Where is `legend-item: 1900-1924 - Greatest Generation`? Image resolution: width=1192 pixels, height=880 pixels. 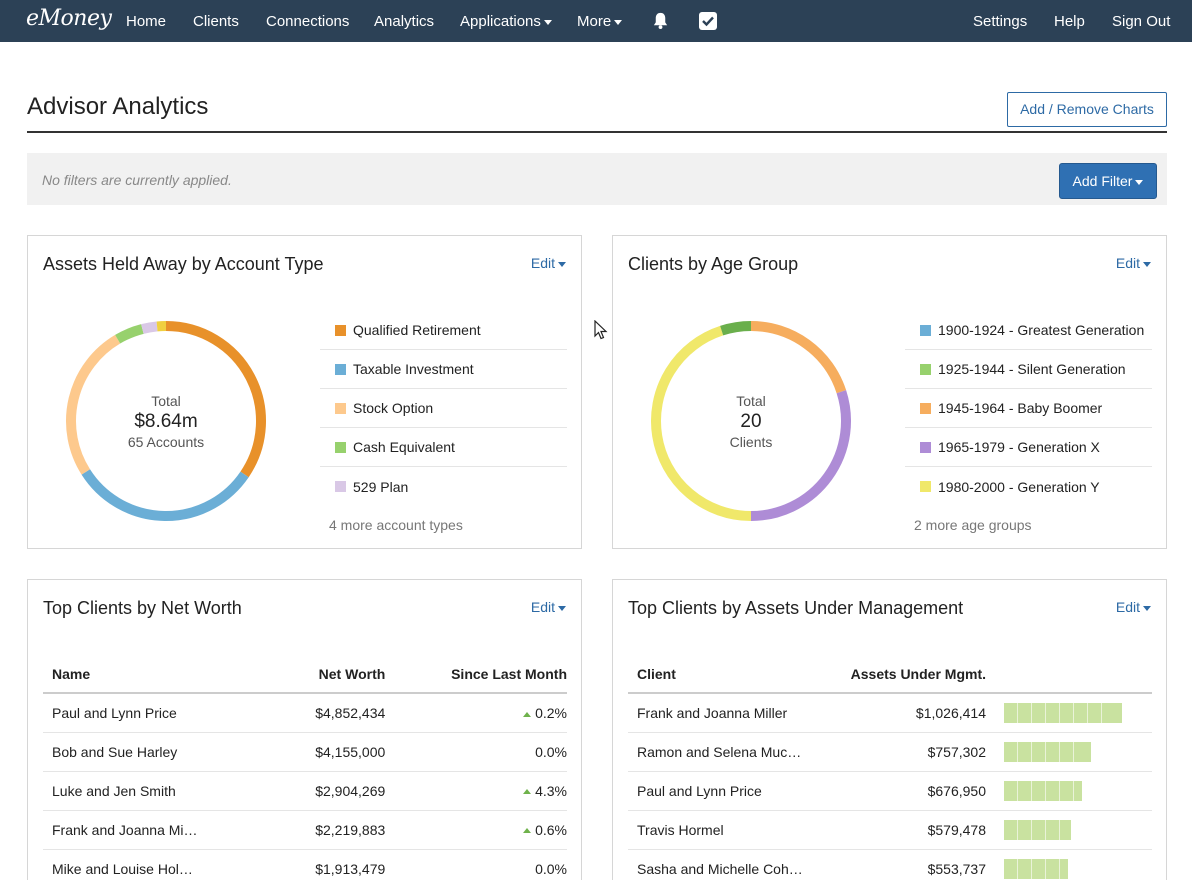 legend-item: 1900-1924 - Greatest Generation is located at coordinates (1028, 330).